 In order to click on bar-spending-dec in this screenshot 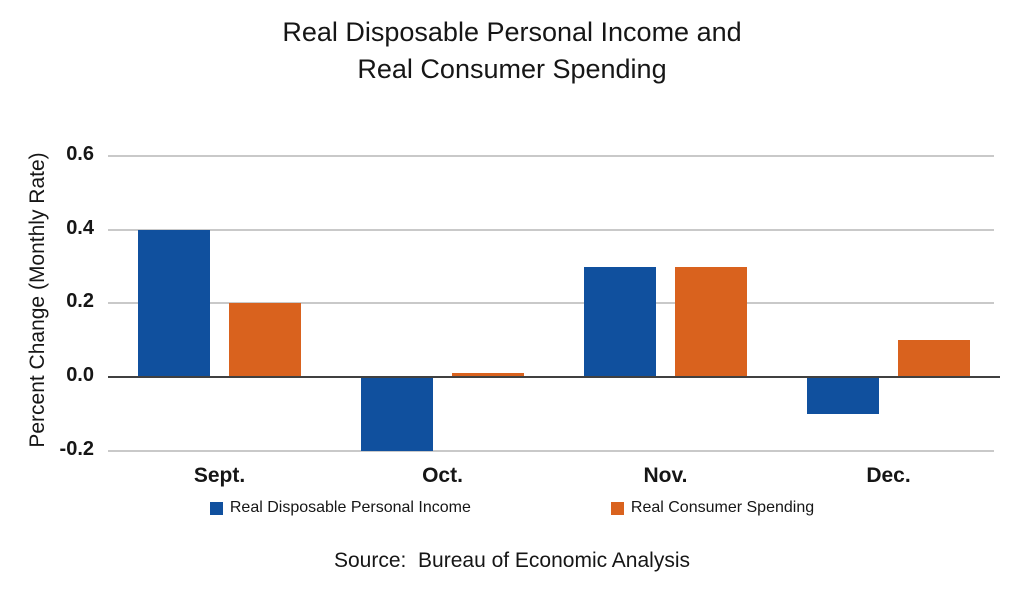, I will do `click(934, 358)`.